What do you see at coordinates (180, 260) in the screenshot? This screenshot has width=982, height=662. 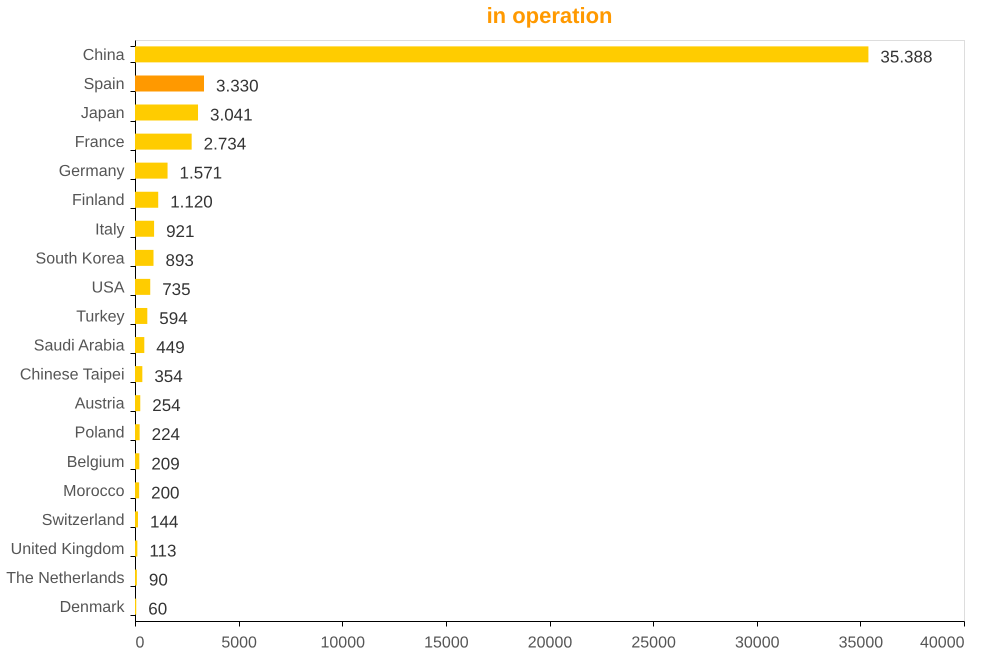 I see `data-label: 893` at bounding box center [180, 260].